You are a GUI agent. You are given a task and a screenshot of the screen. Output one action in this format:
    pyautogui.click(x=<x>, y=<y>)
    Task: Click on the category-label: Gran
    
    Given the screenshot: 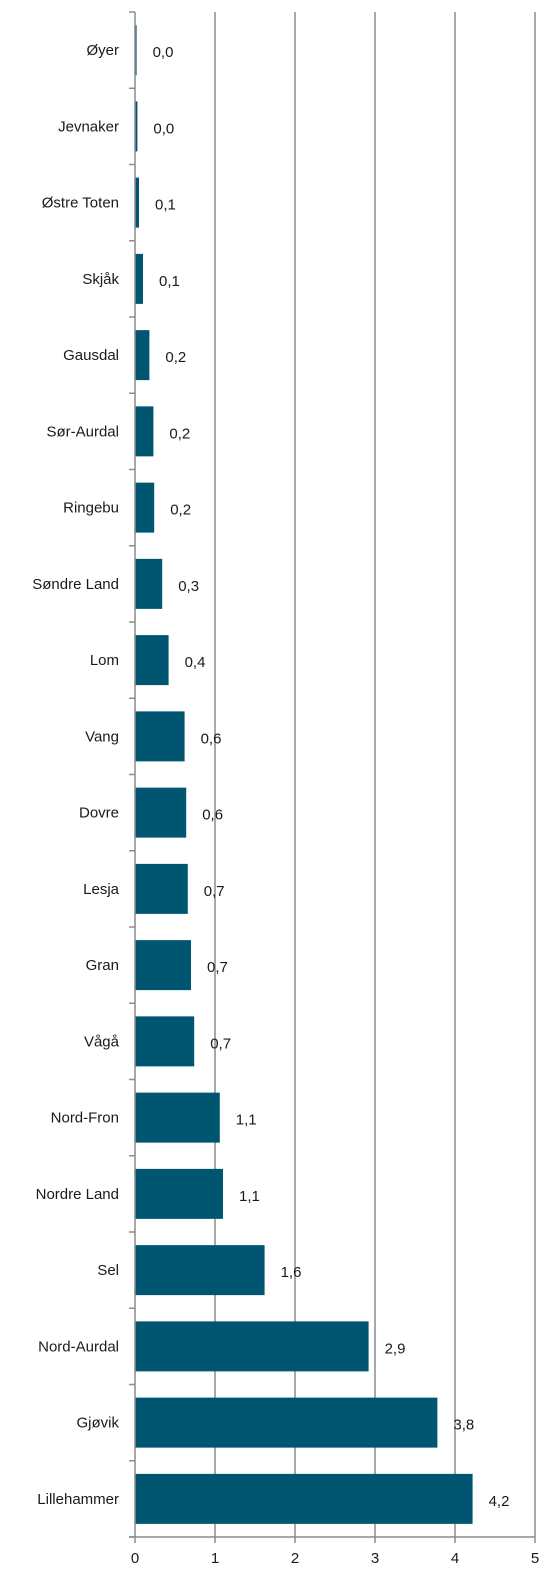 What is the action you would take?
    pyautogui.click(x=102, y=965)
    